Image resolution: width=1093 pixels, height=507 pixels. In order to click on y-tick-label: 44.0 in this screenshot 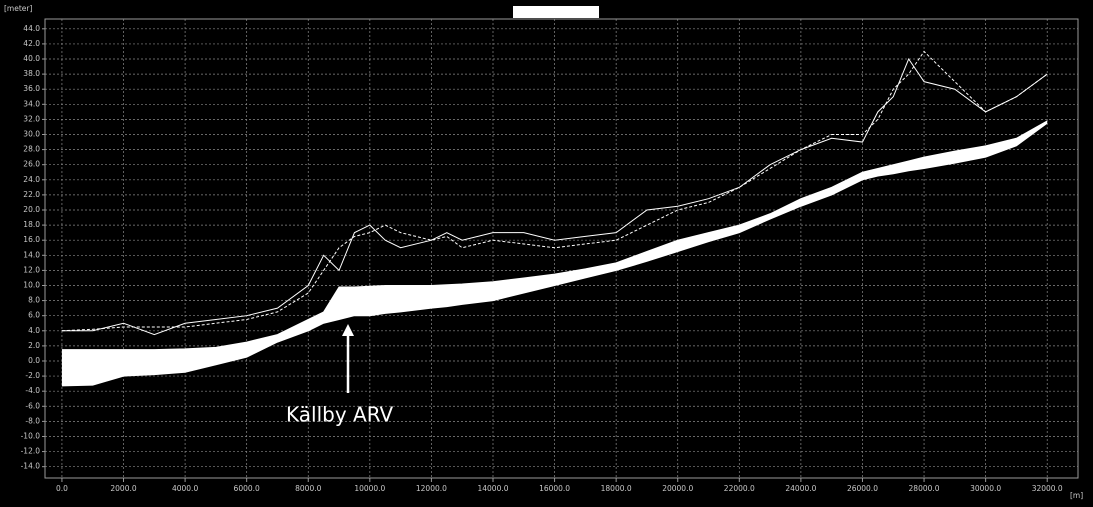, I will do `click(31, 28)`.